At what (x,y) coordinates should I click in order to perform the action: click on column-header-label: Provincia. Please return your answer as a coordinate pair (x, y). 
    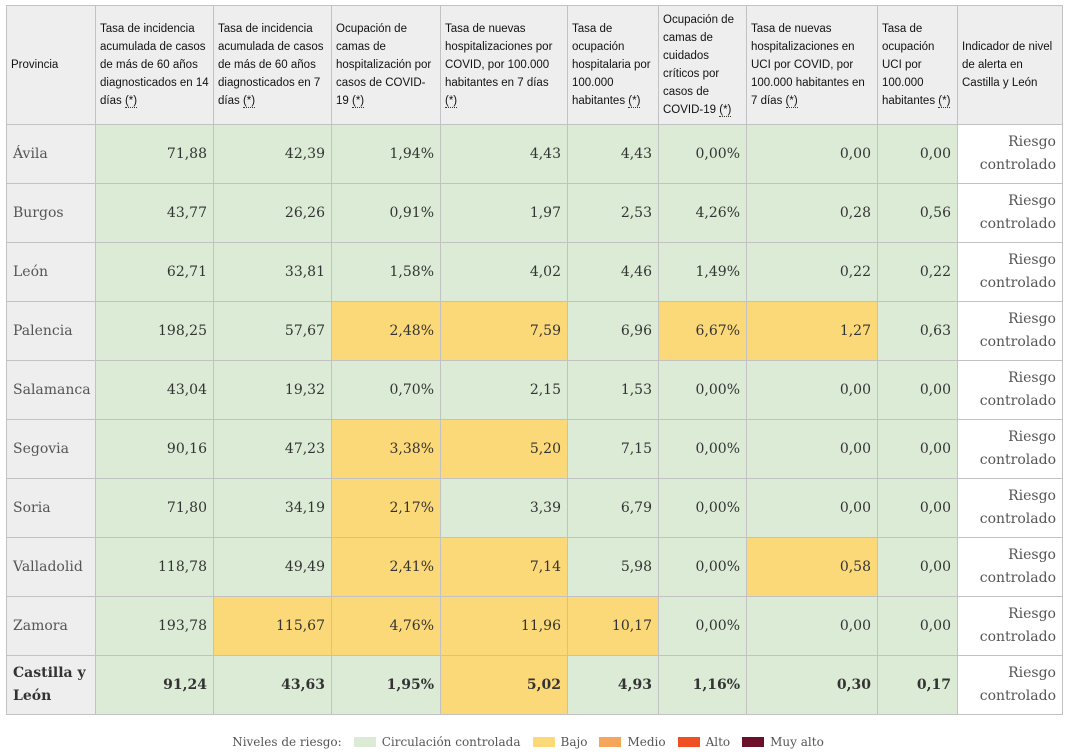
    Looking at the image, I should click on (35, 65).